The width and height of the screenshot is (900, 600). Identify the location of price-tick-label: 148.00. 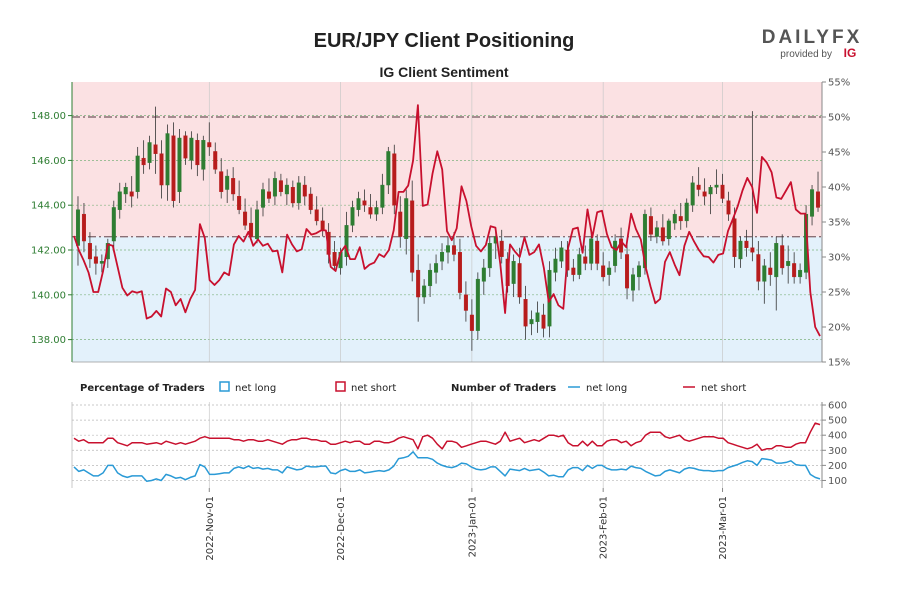
(48, 116).